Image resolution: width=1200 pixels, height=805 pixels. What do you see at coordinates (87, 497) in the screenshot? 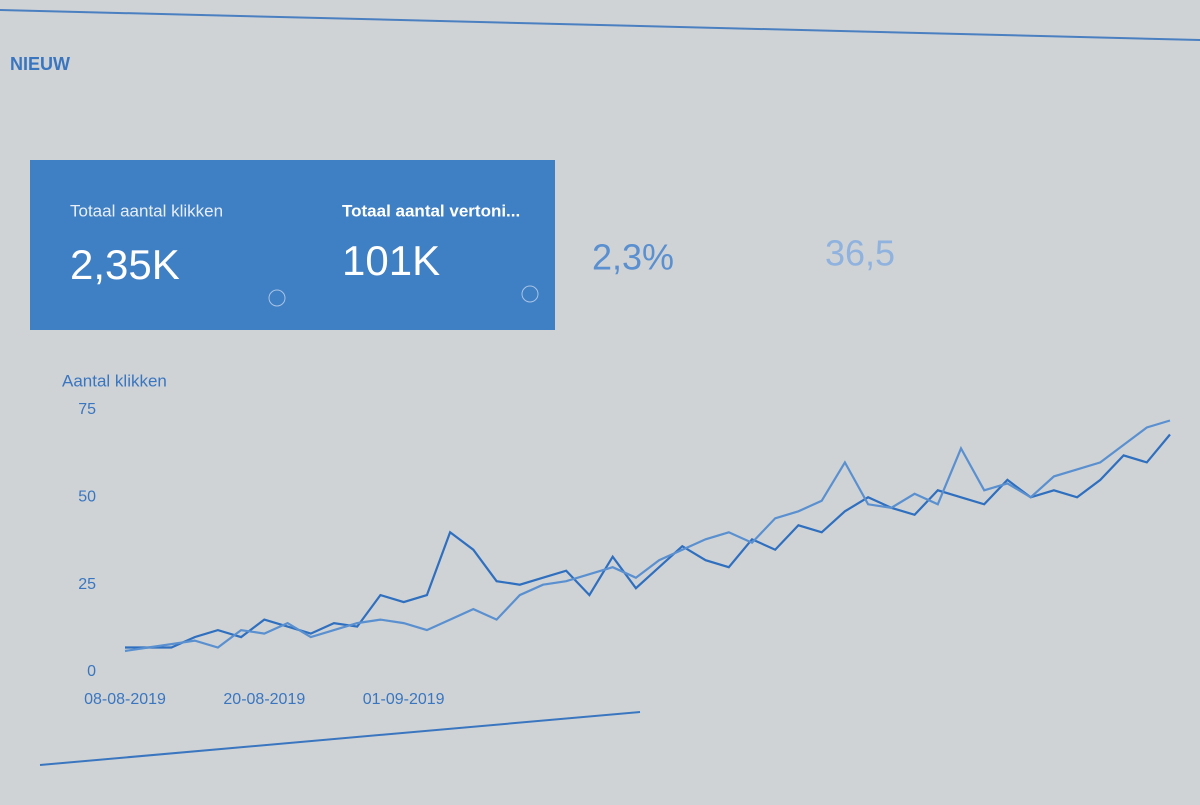
I see `y-tick-label: 50` at bounding box center [87, 497].